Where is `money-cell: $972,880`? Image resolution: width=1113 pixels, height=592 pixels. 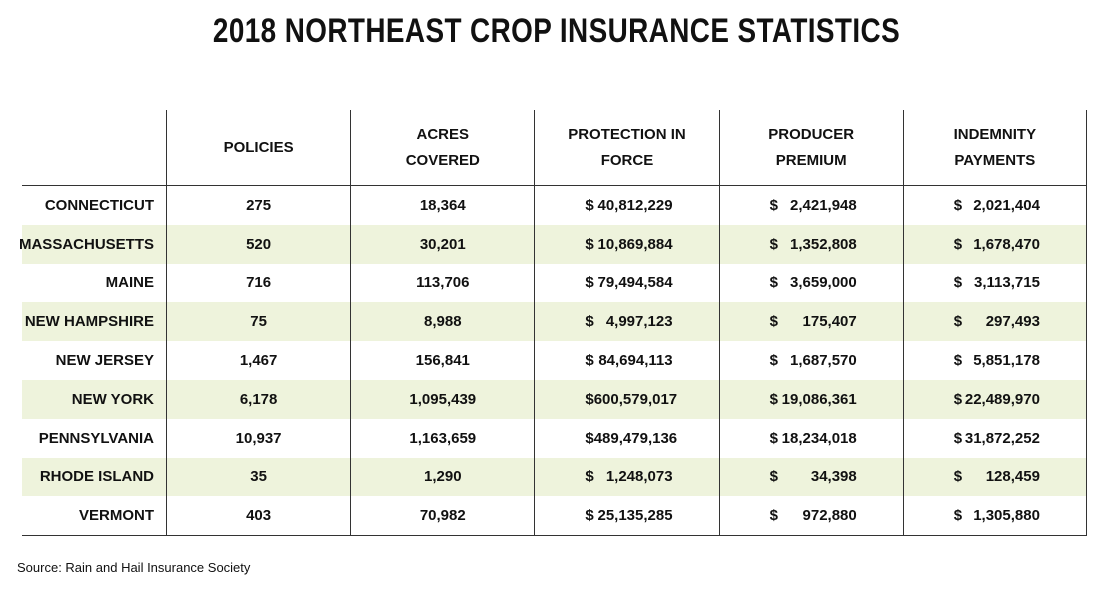
money-cell: $972,880 is located at coordinates (810, 516).